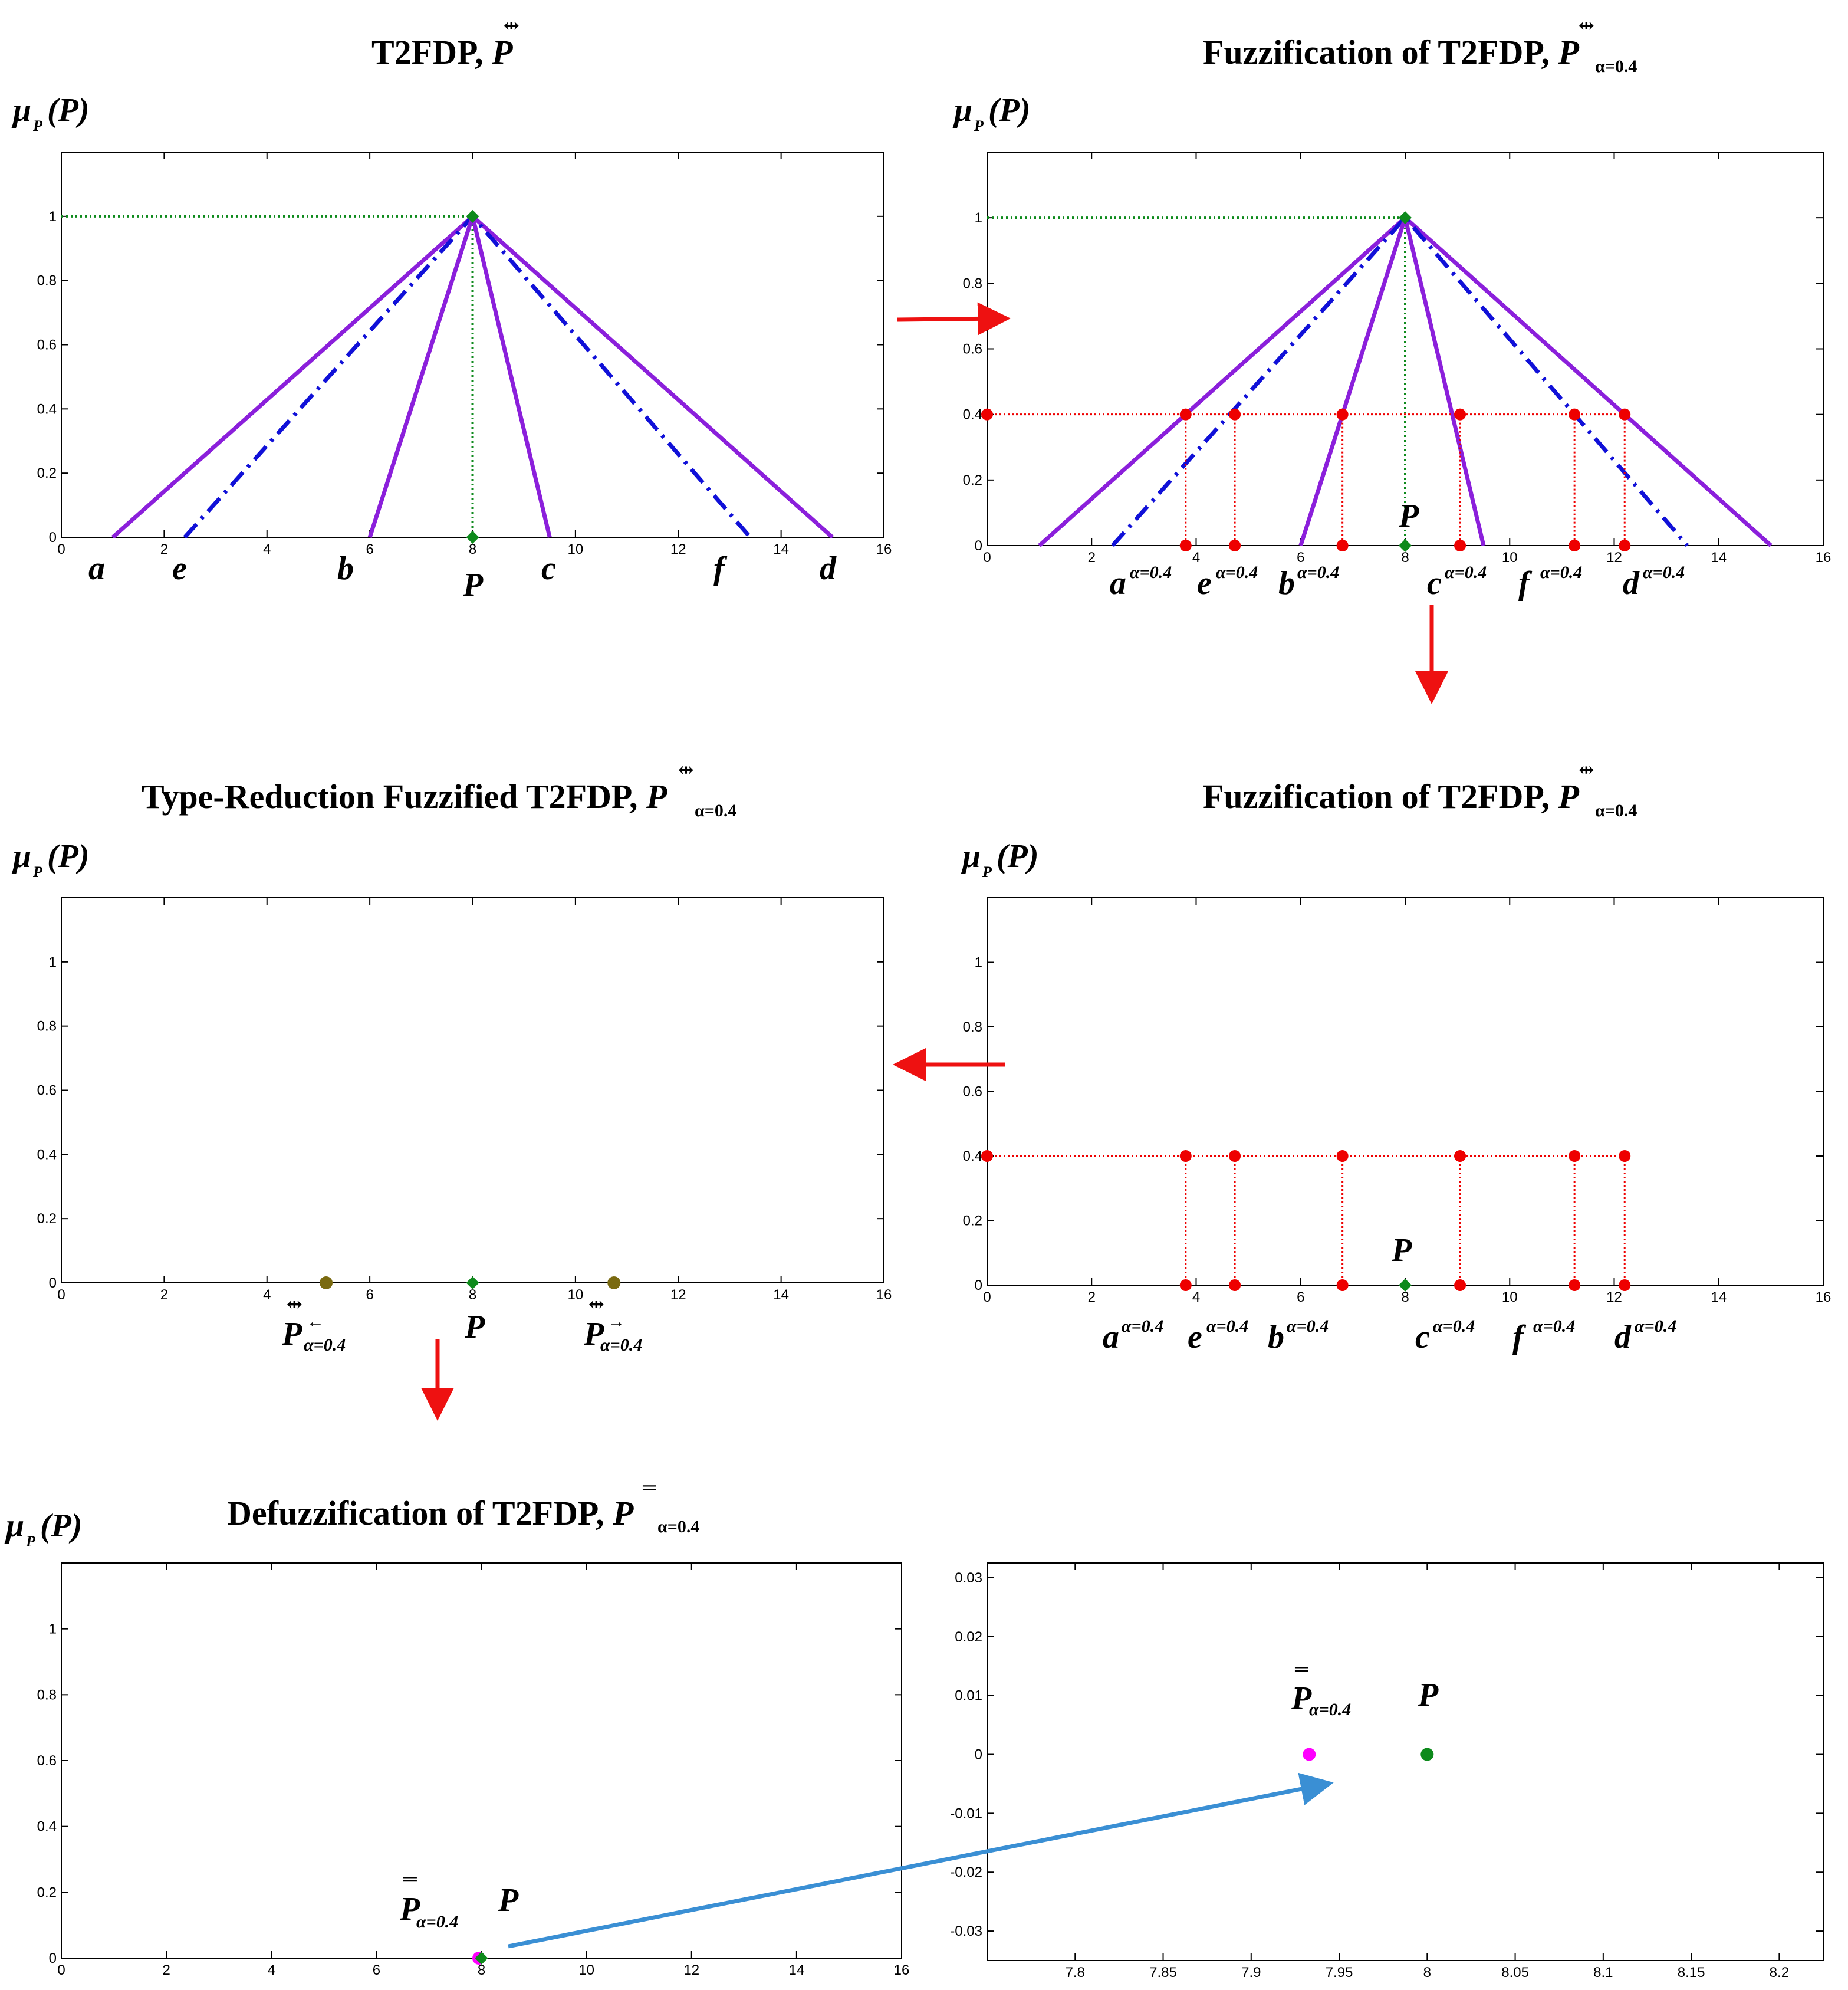 This screenshot has height=1990, width=1848. What do you see at coordinates (1525, 583) in the screenshot?
I see `svg-text: f` at bounding box center [1525, 583].